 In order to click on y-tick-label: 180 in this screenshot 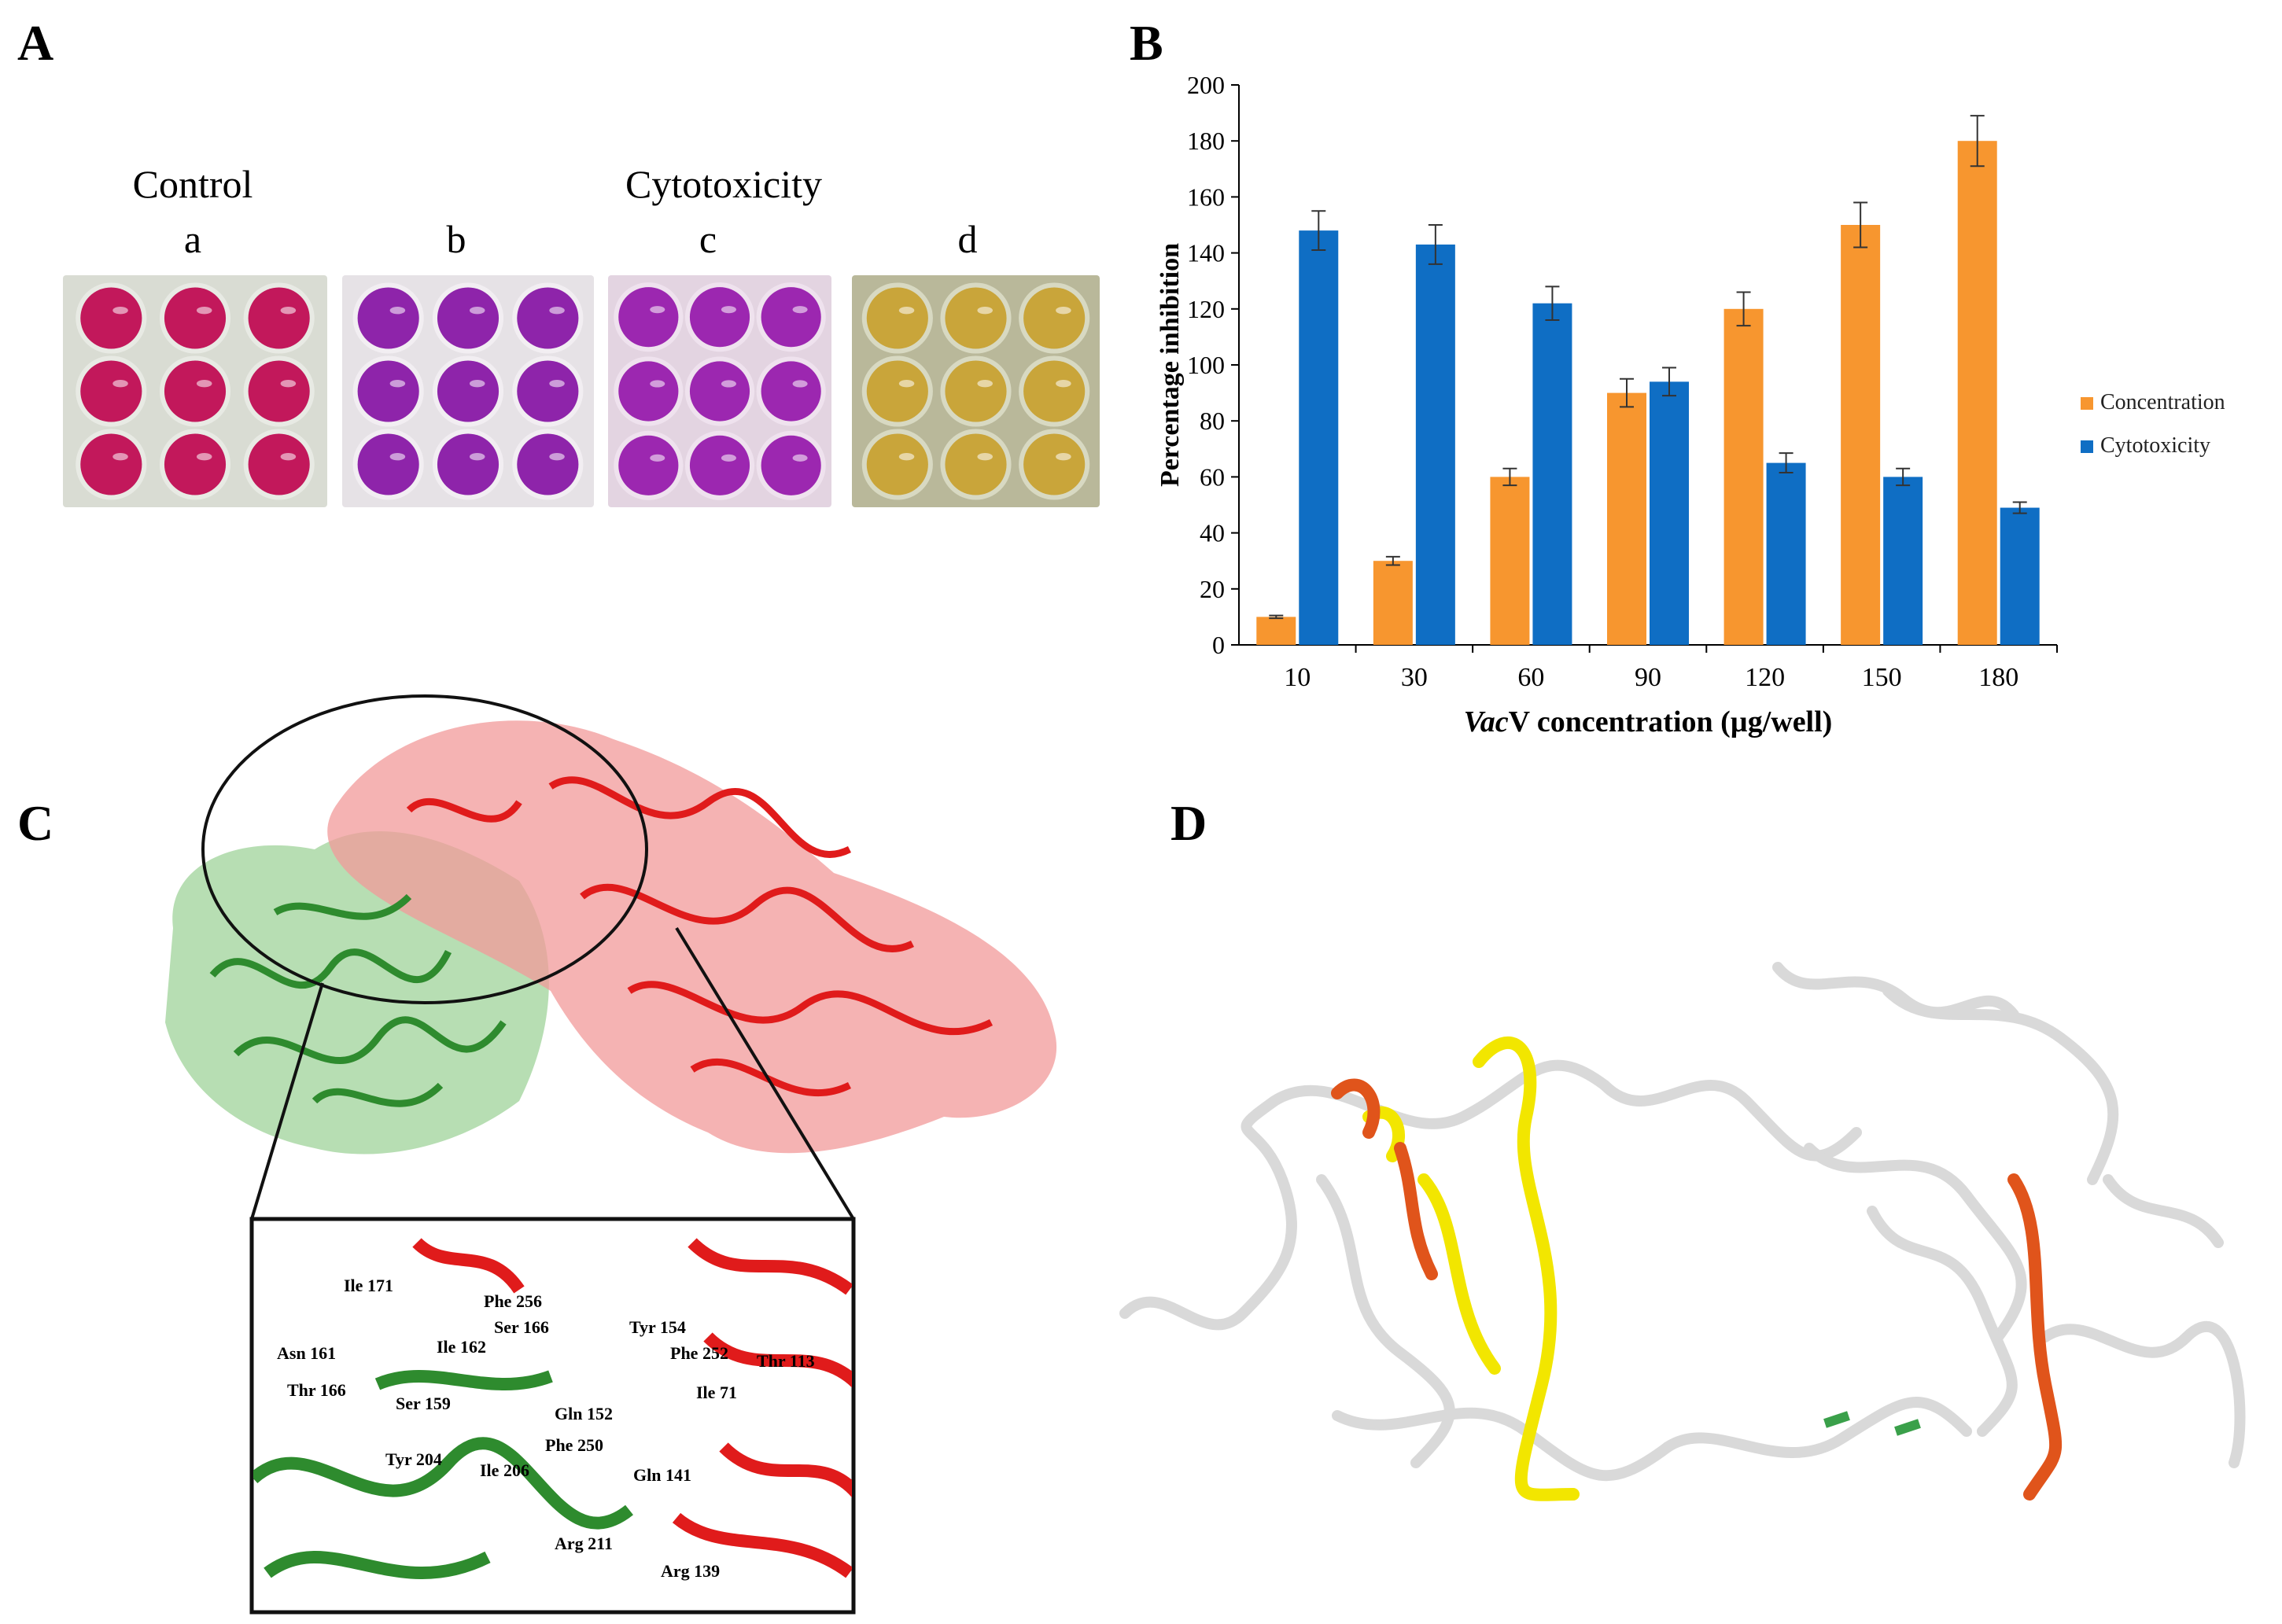, I will do `click(1206, 141)`.